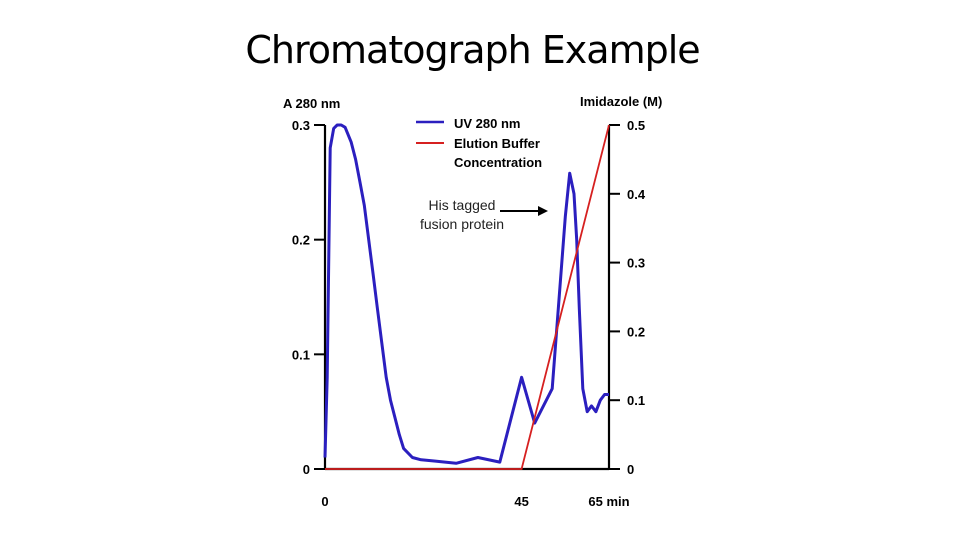 The height and width of the screenshot is (540, 960). What do you see at coordinates (301, 240) in the screenshot?
I see `left-tick-label: 0.2` at bounding box center [301, 240].